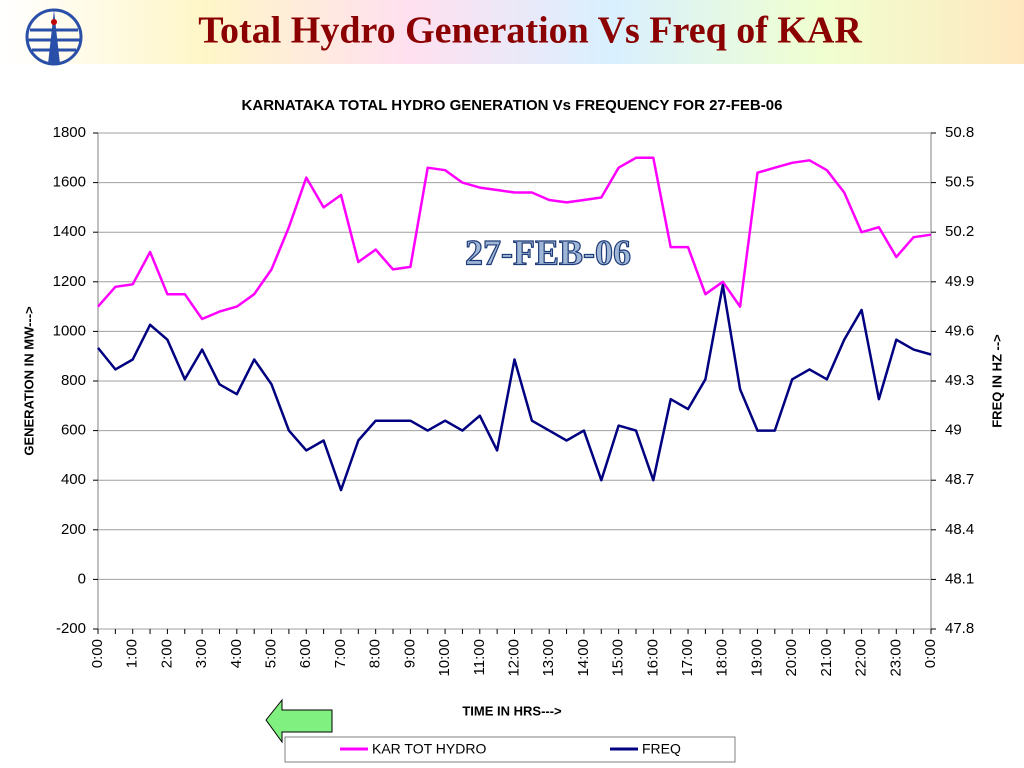 The height and width of the screenshot is (768, 1024). Describe the element at coordinates (69, 182) in the screenshot. I see `y-tick-label: 1600` at that location.